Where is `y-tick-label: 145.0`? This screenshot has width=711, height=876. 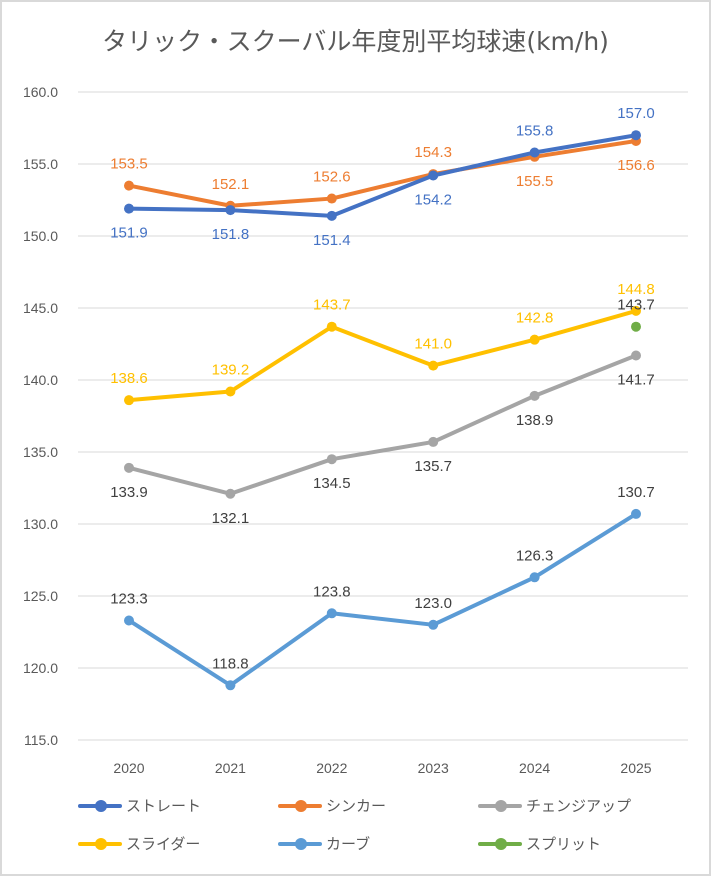 y-tick-label: 145.0 is located at coordinates (40, 308).